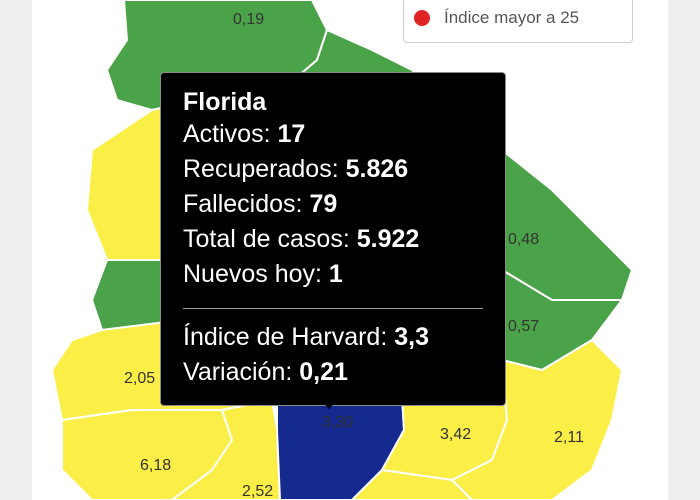  I want to click on region-canelones, so click(377, 484).